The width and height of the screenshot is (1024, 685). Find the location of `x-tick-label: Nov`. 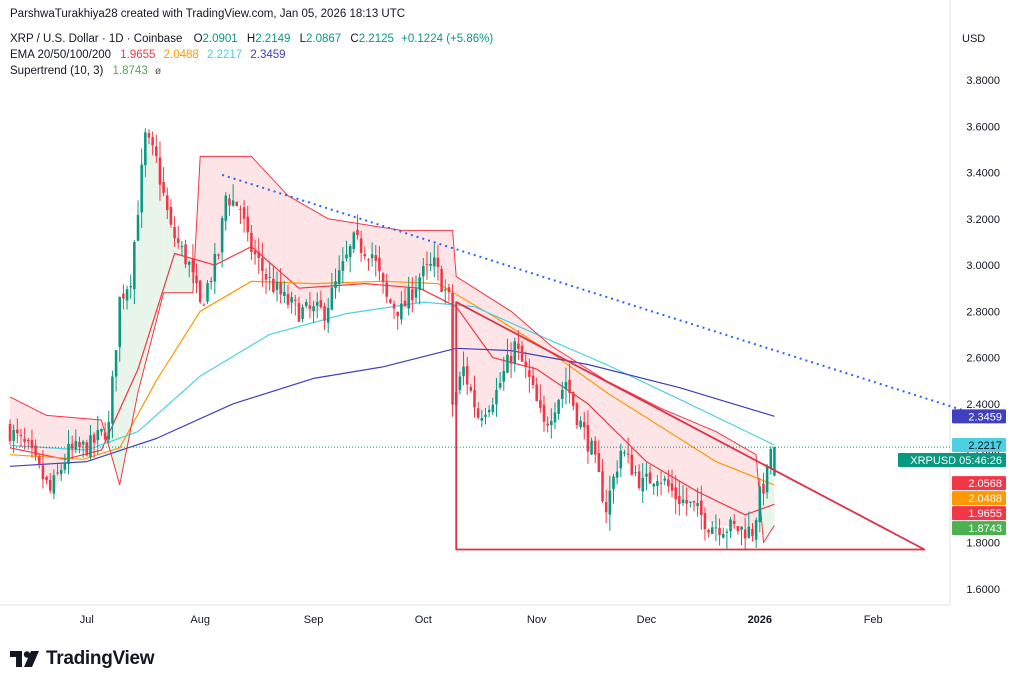

x-tick-label: Nov is located at coordinates (537, 620).